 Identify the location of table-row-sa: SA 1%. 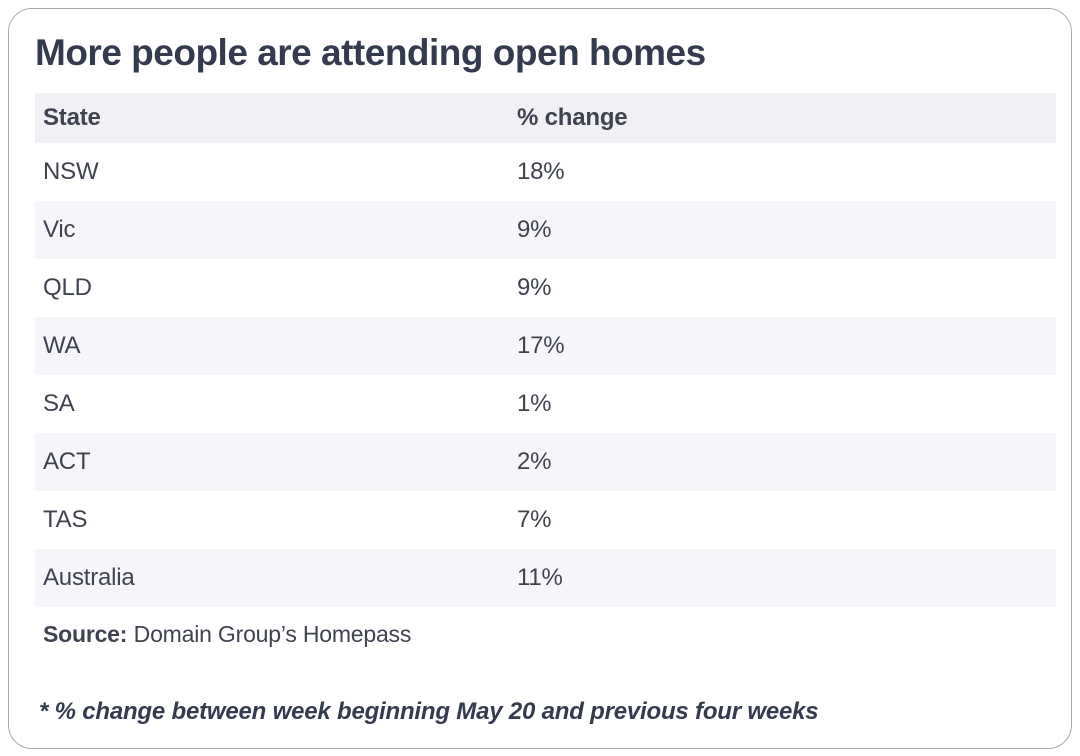
(545, 404).